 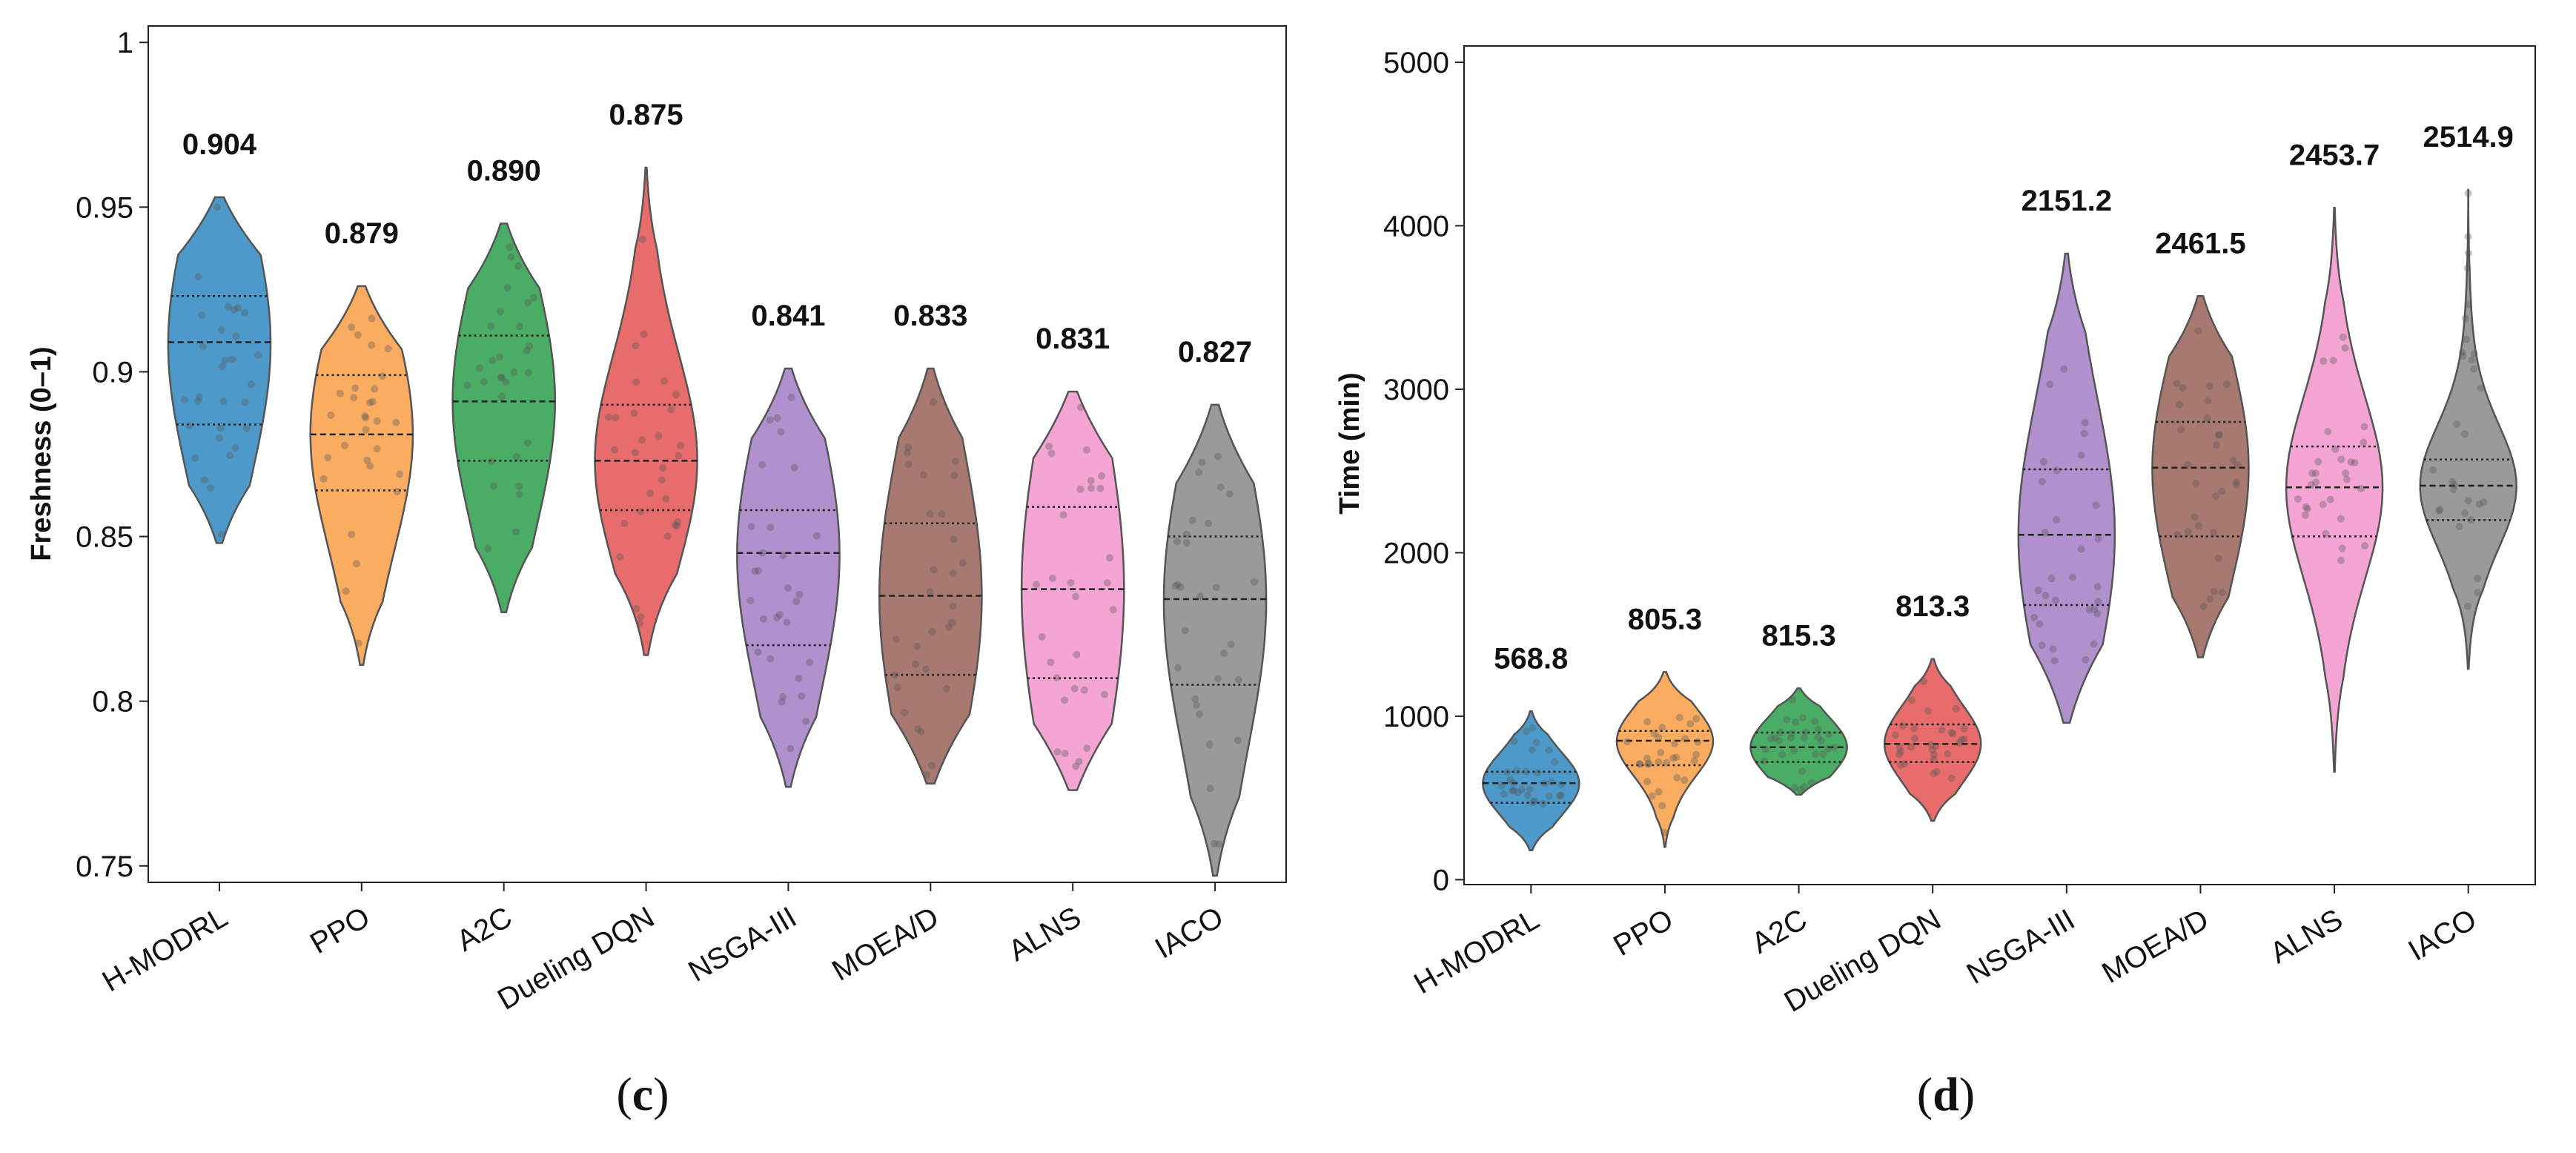 I want to click on y-tick-label: 3000, so click(x=1416, y=390).